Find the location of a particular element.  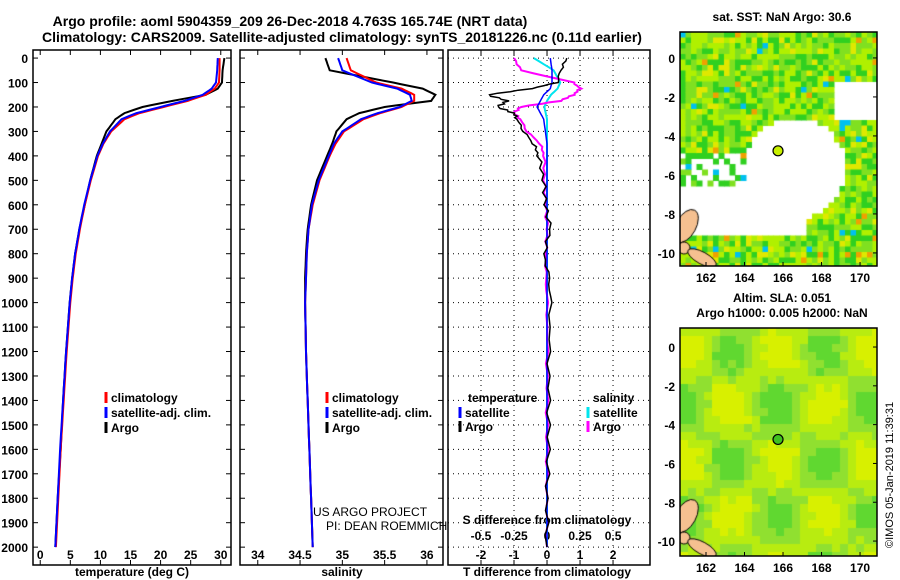

x-tick-label: 34.5 is located at coordinates (300, 555).